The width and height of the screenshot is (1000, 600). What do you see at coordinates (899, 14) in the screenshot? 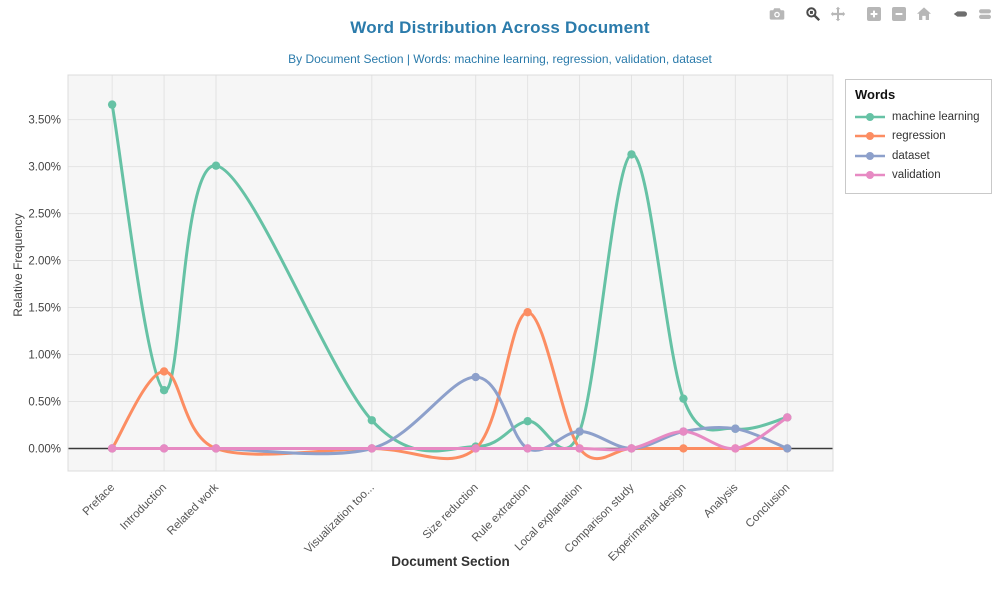
I see `zoom-out-icon` at bounding box center [899, 14].